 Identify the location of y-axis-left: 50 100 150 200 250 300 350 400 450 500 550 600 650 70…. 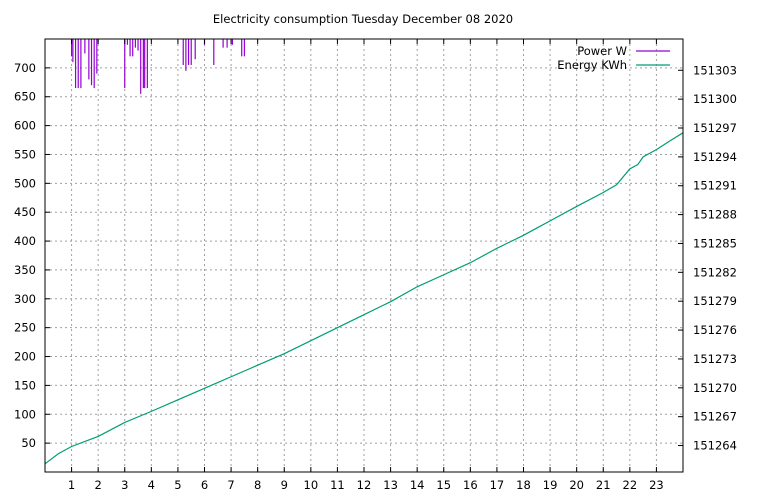
(32, 255).